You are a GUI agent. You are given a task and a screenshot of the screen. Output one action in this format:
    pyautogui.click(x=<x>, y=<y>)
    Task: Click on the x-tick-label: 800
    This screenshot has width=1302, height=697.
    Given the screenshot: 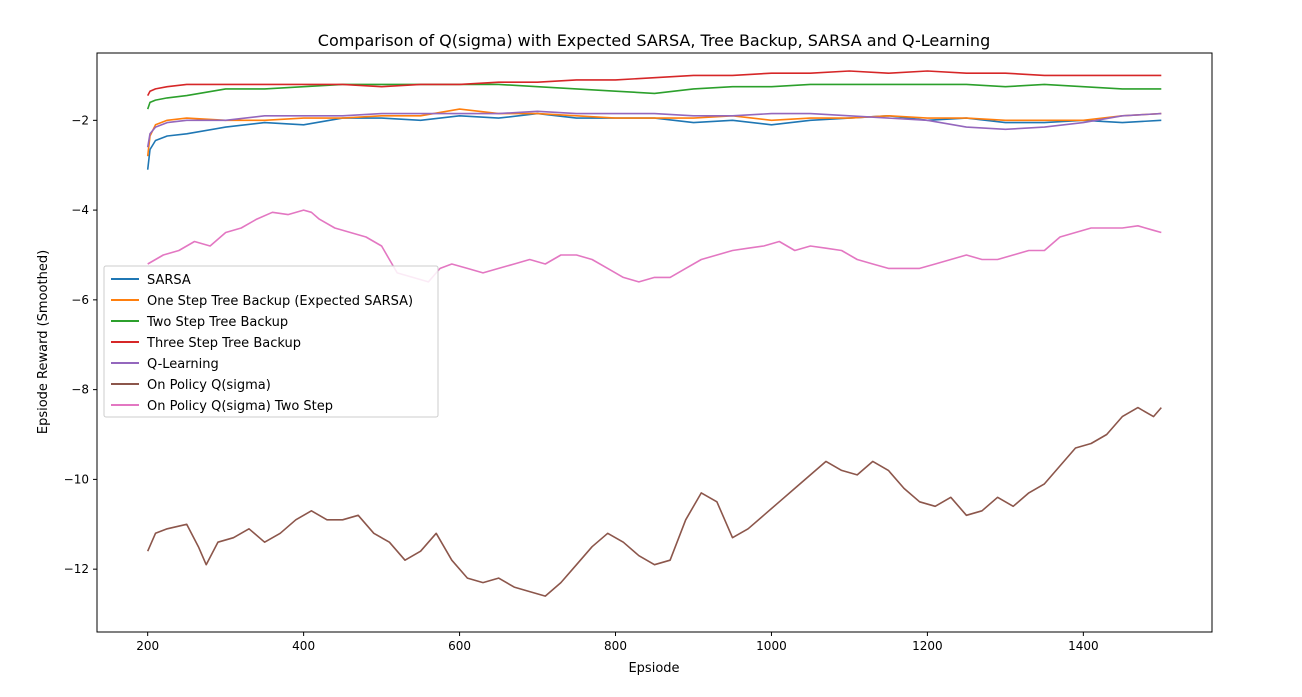 What is the action you would take?
    pyautogui.click(x=615, y=646)
    